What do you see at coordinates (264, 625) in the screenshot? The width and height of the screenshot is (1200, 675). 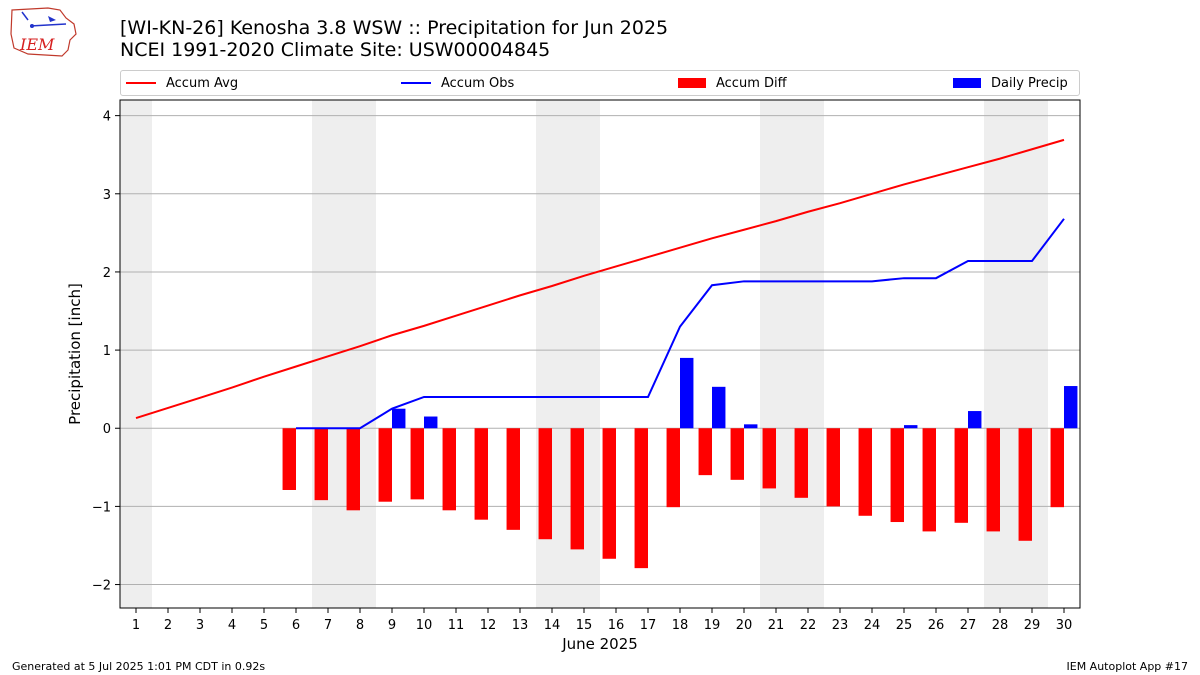 I see `x-tick-label: 5` at bounding box center [264, 625].